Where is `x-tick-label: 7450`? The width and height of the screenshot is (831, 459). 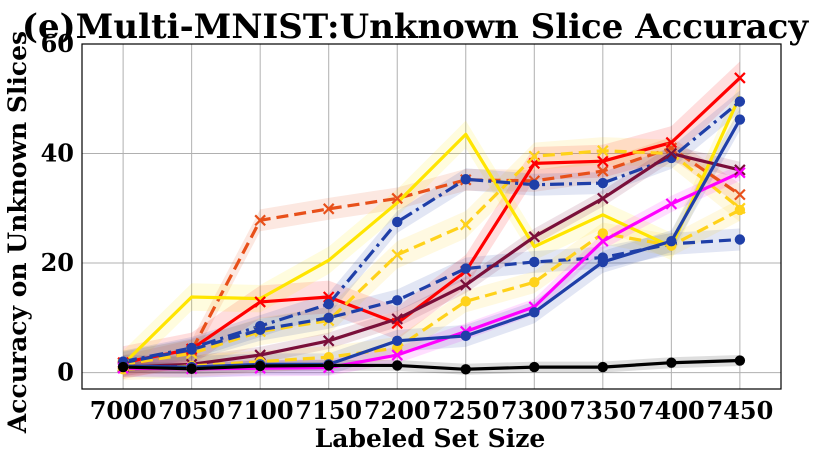 x-tick-label: 7450 is located at coordinates (739, 410).